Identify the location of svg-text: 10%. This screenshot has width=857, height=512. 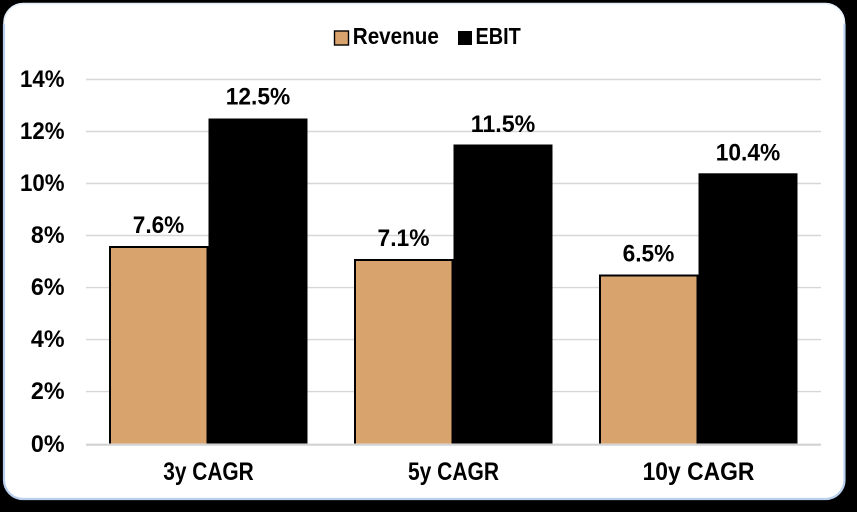
(42, 183).